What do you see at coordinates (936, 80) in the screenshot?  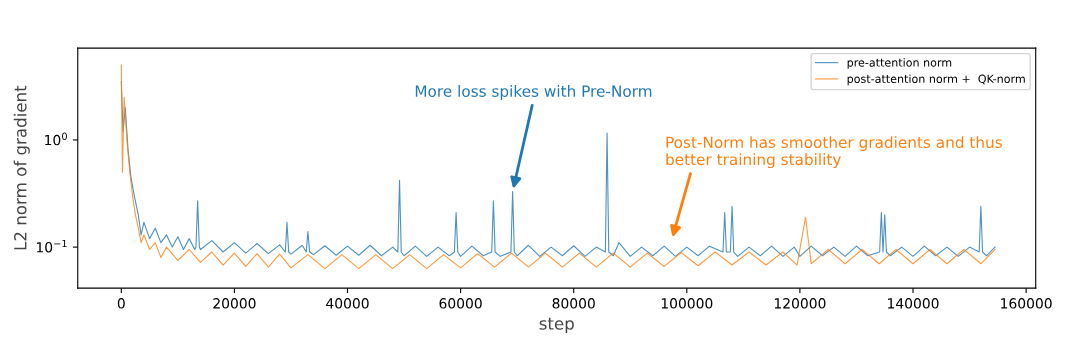 I see `legend-label: post-attention norm + QK-norm` at bounding box center [936, 80].